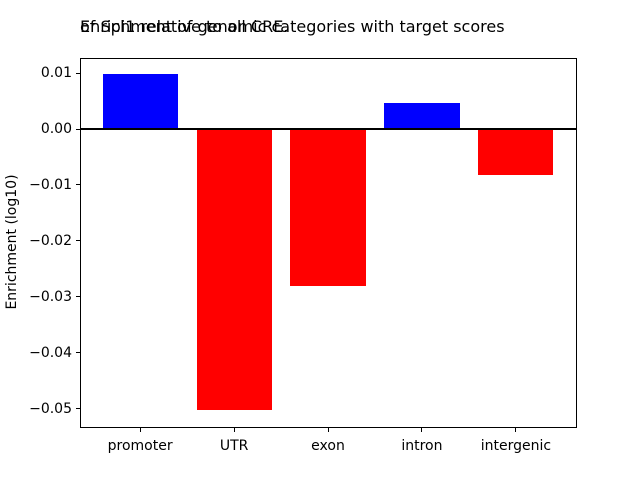 The image size is (640, 480). Describe the element at coordinates (516, 152) in the screenshot. I see `bar-intergenic` at that location.